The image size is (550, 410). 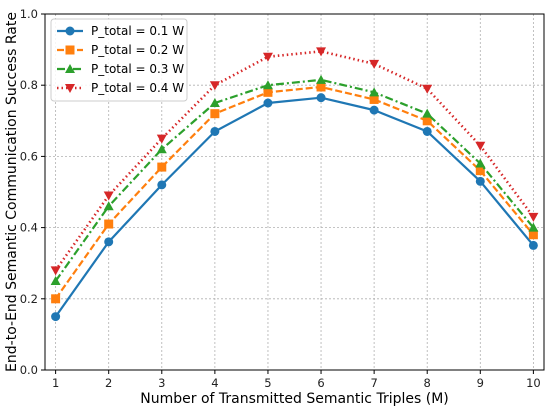 I want to click on x-tick-label: 2, so click(x=108, y=383).